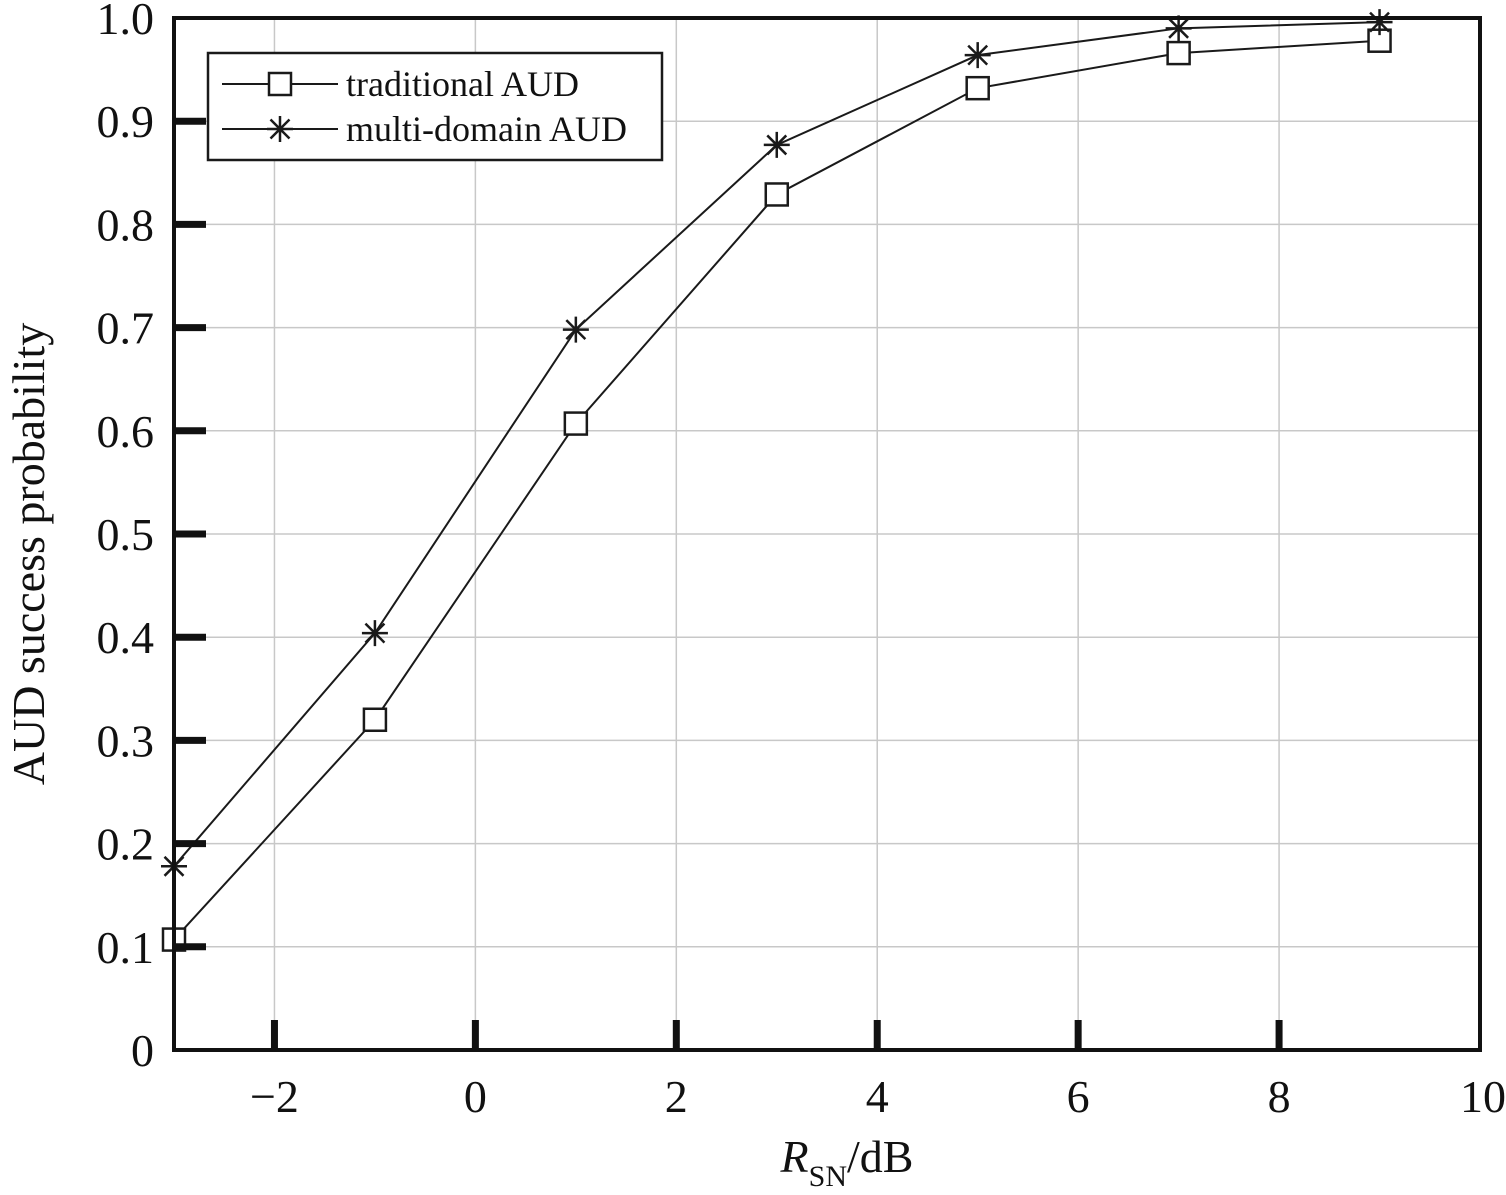 This screenshot has width=1506, height=1195. Describe the element at coordinates (126, 22) in the screenshot. I see `y-tick-label: 1.0` at that location.